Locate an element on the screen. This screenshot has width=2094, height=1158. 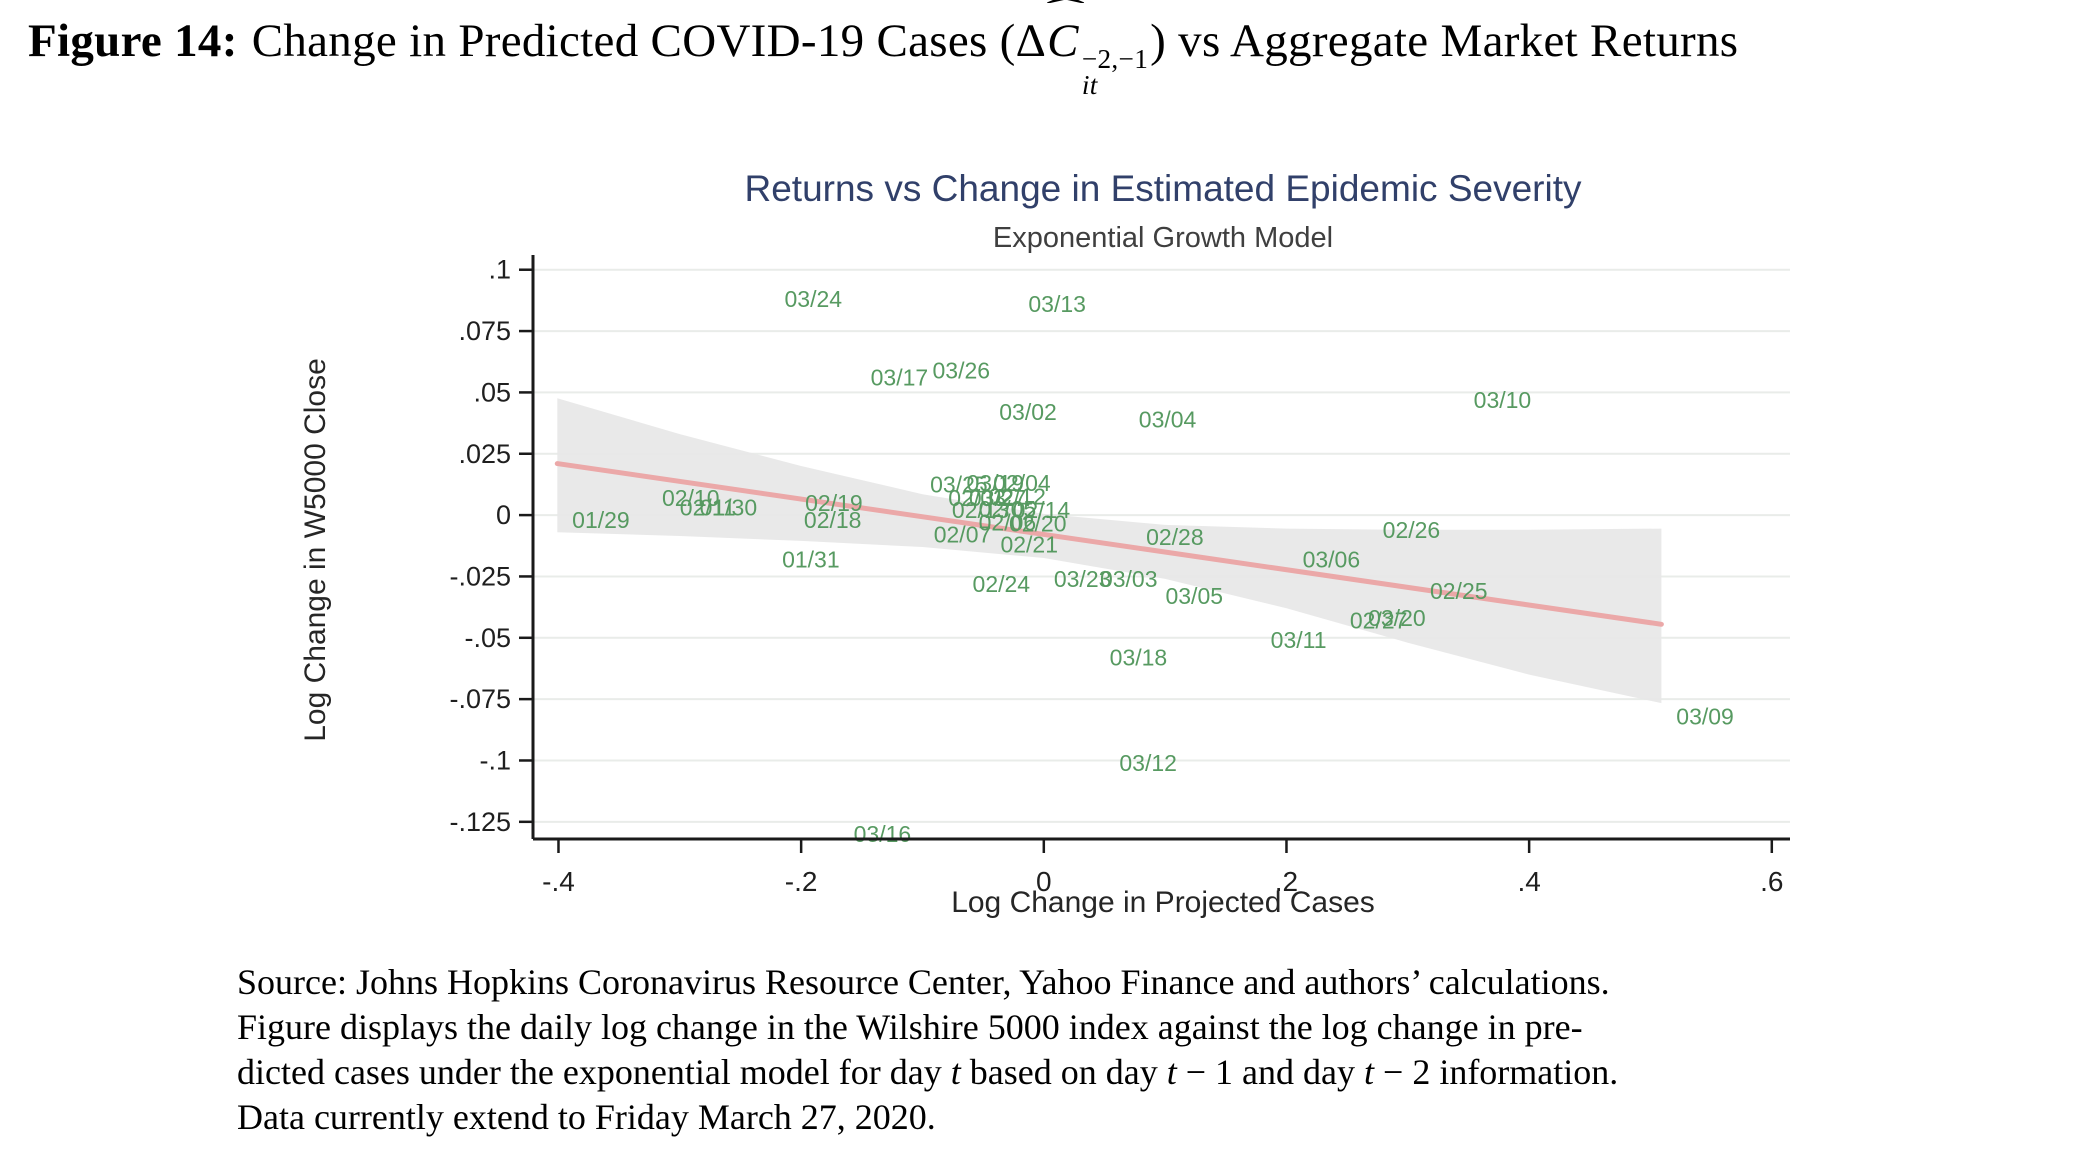
date-label: 03/19 is located at coordinates (995, 483).